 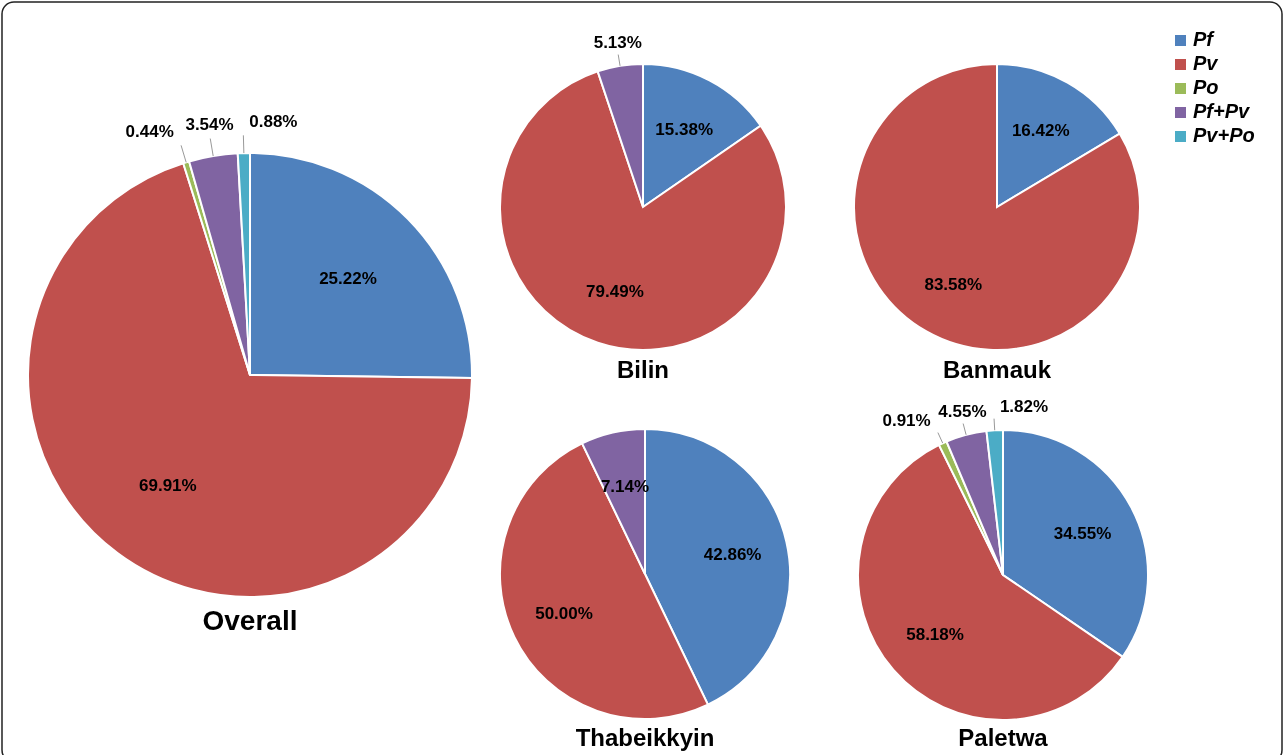 What do you see at coordinates (953, 285) in the screenshot?
I see `data-label: 83.58%` at bounding box center [953, 285].